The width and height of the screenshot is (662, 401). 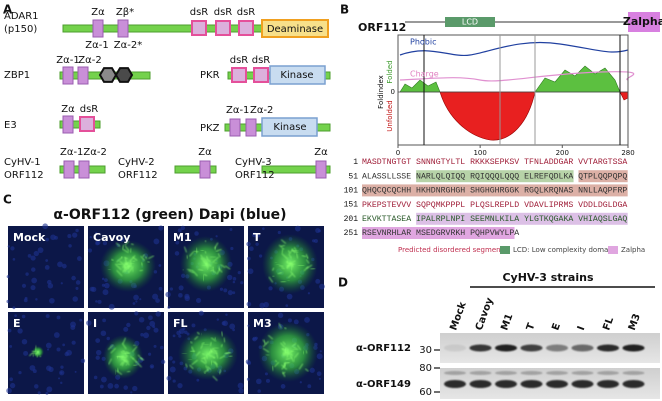 What do you see at coordinates (479, 153) in the screenshot?
I see `x-tick-label: 100` at bounding box center [479, 153].